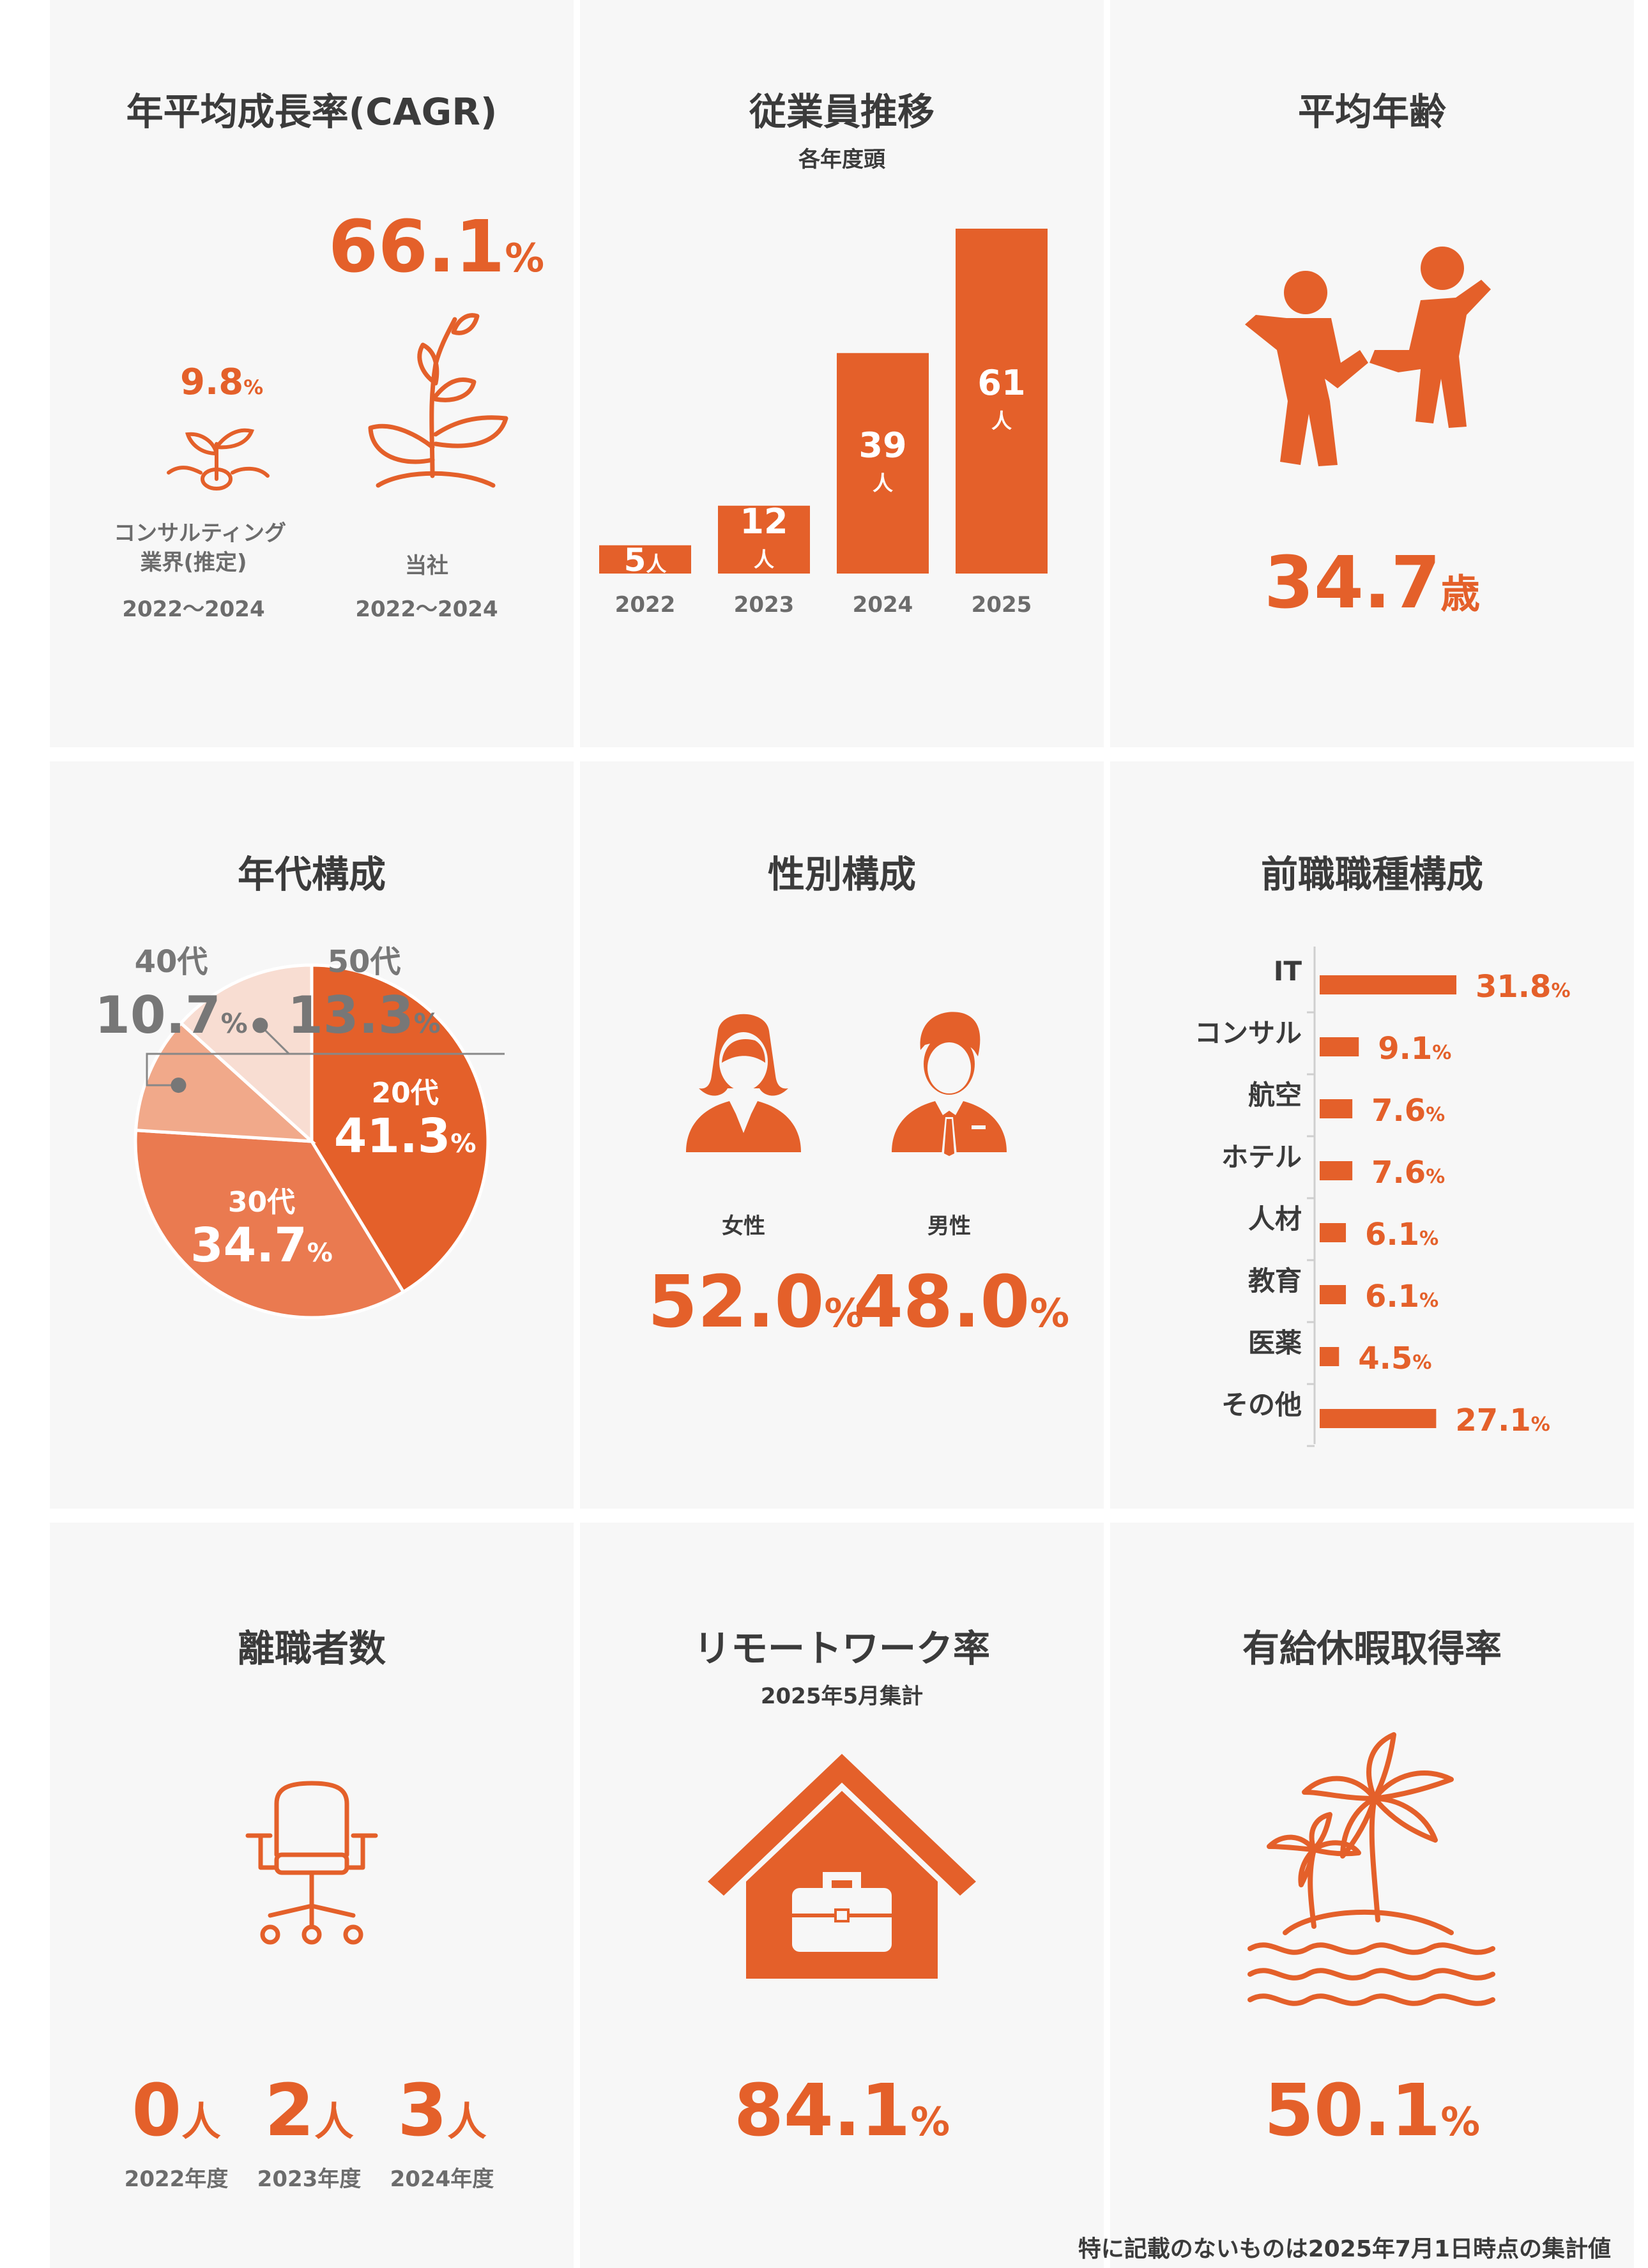 Image resolution: width=1648 pixels, height=2268 pixels. I want to click on outside-value-50代: 13.3%, so click(364, 1015).